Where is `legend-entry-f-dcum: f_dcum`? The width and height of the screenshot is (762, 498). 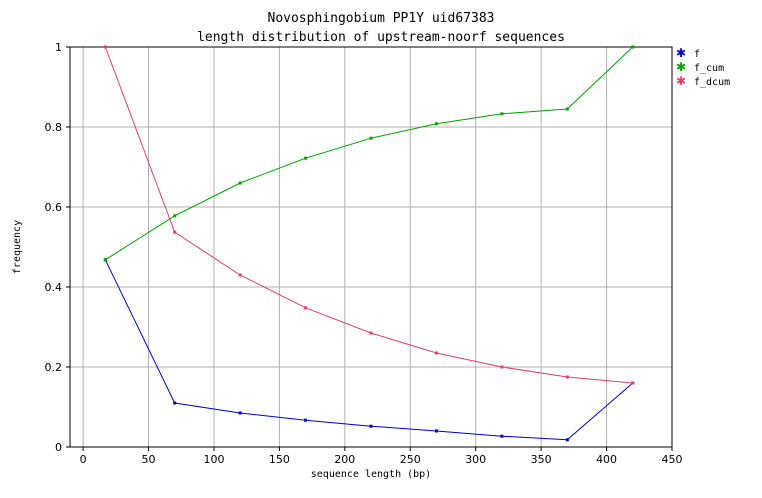 legend-entry-f-dcum: f_dcum is located at coordinates (712, 82).